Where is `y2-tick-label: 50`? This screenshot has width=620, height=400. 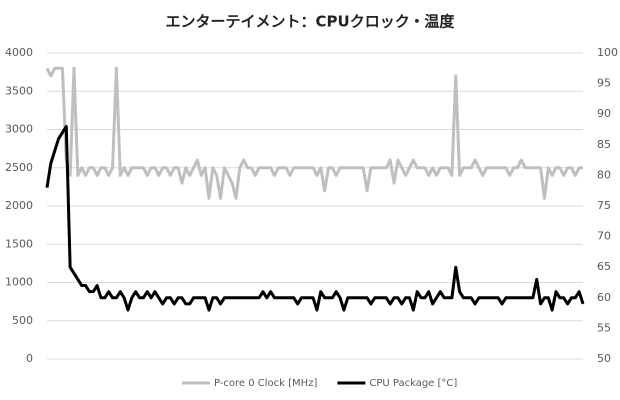
y2-tick-label: 50 is located at coordinates (604, 358).